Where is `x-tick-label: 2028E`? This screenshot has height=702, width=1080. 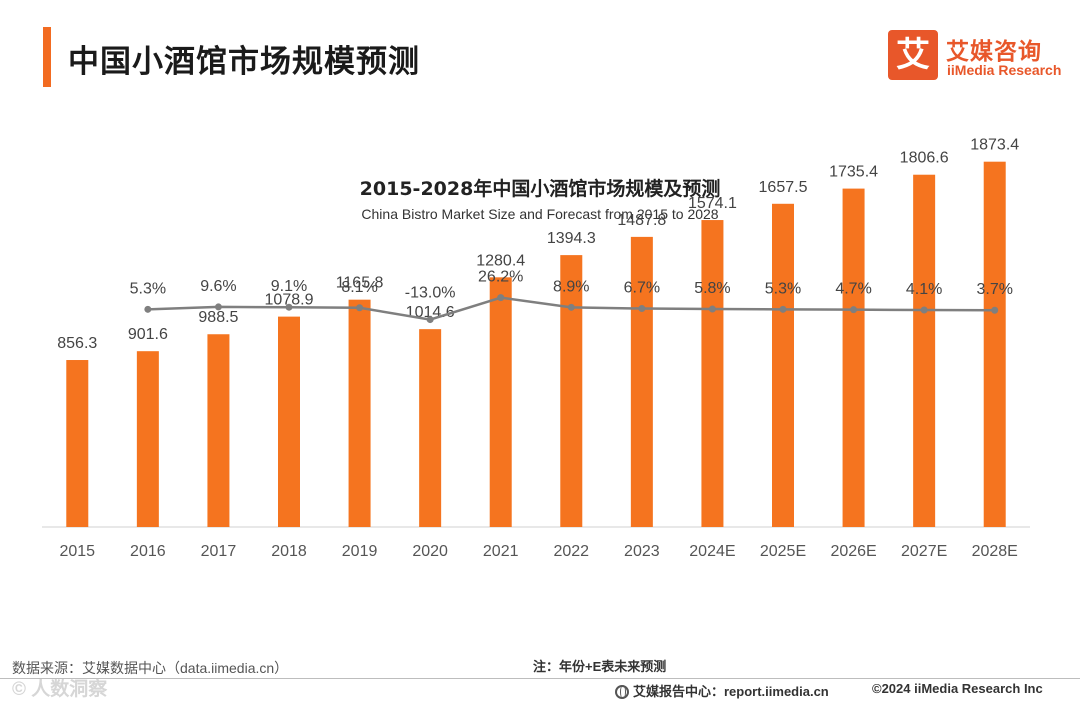
x-tick-label: 2028E is located at coordinates (995, 551).